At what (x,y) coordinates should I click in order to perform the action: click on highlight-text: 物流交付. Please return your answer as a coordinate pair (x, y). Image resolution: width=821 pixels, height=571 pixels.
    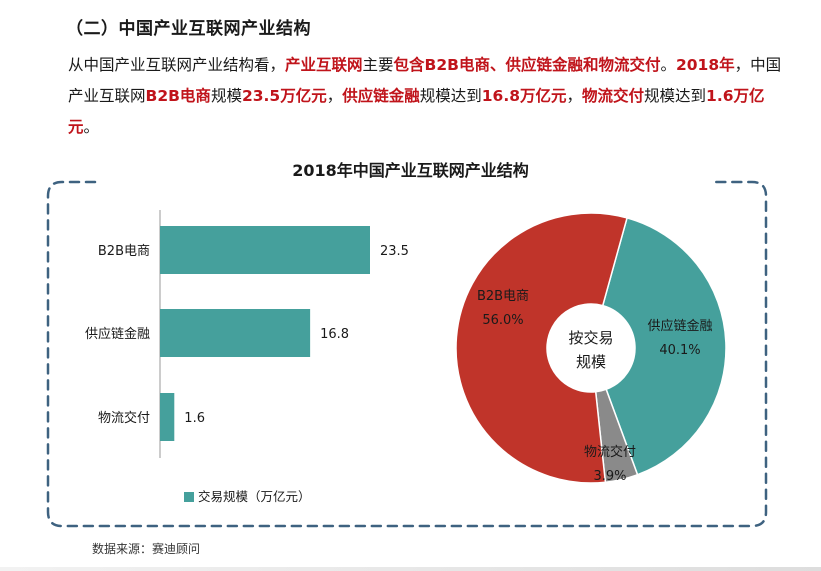
    Looking at the image, I should click on (613, 96).